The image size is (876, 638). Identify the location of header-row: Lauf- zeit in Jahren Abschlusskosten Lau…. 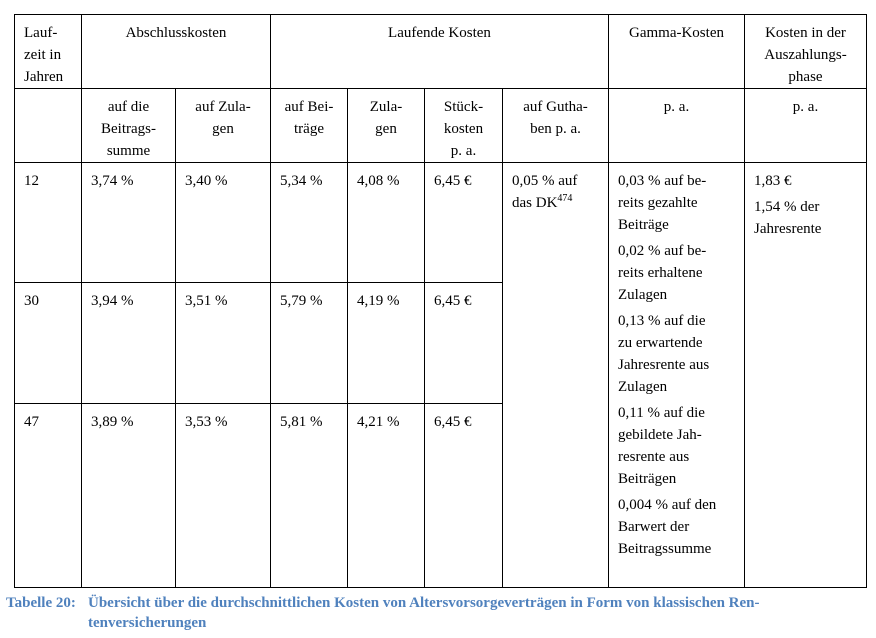
(440, 51).